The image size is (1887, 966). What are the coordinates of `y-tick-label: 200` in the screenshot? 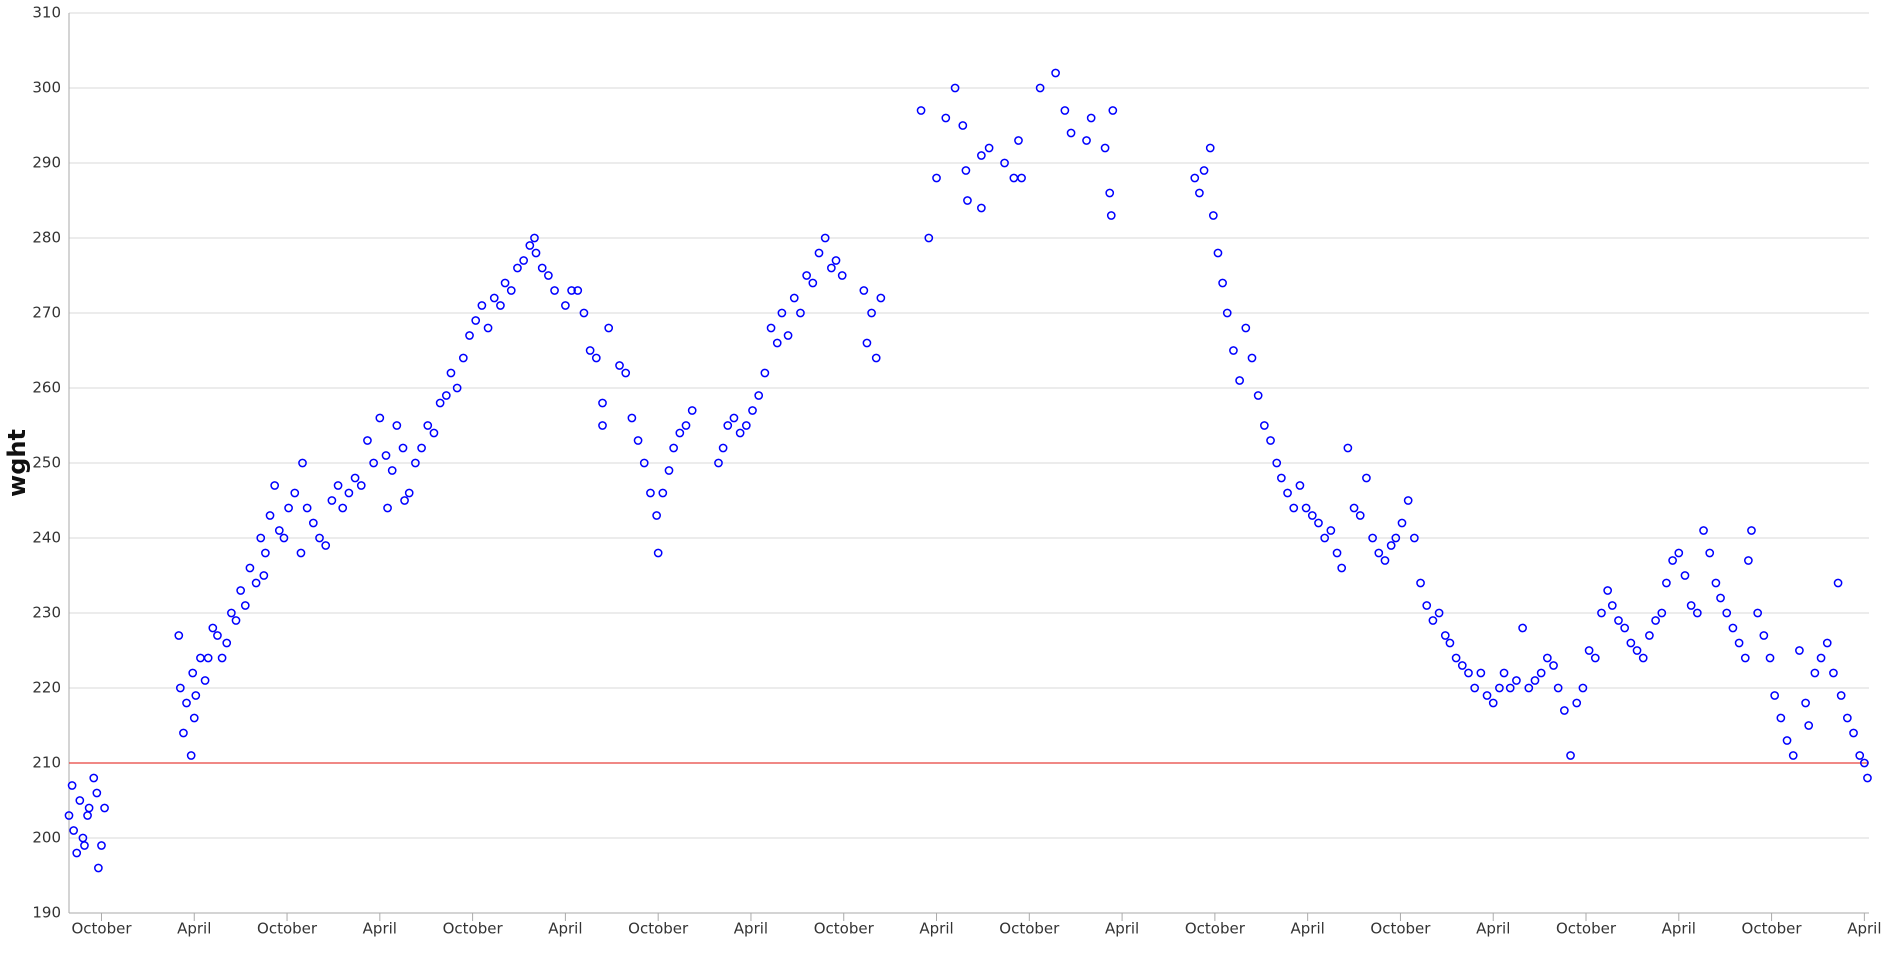 It's located at (46, 838).